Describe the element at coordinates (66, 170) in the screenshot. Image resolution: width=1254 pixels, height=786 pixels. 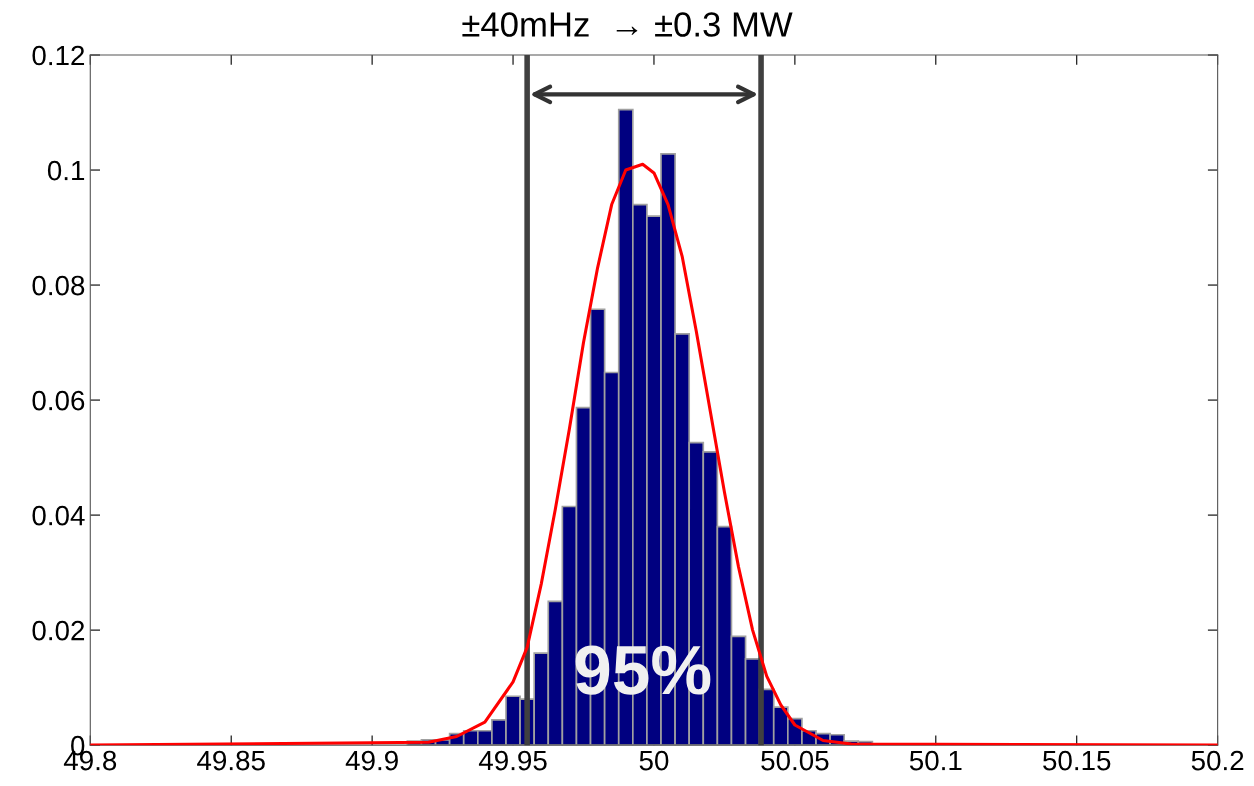
I see `y-tick-label: 0.1` at that location.